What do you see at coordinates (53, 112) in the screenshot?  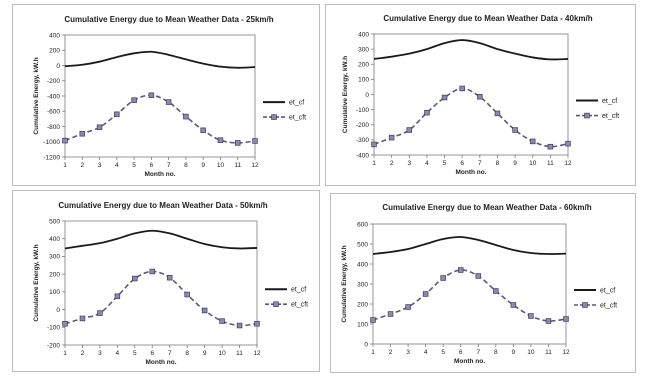 I see `y-tick-label: -600` at bounding box center [53, 112].